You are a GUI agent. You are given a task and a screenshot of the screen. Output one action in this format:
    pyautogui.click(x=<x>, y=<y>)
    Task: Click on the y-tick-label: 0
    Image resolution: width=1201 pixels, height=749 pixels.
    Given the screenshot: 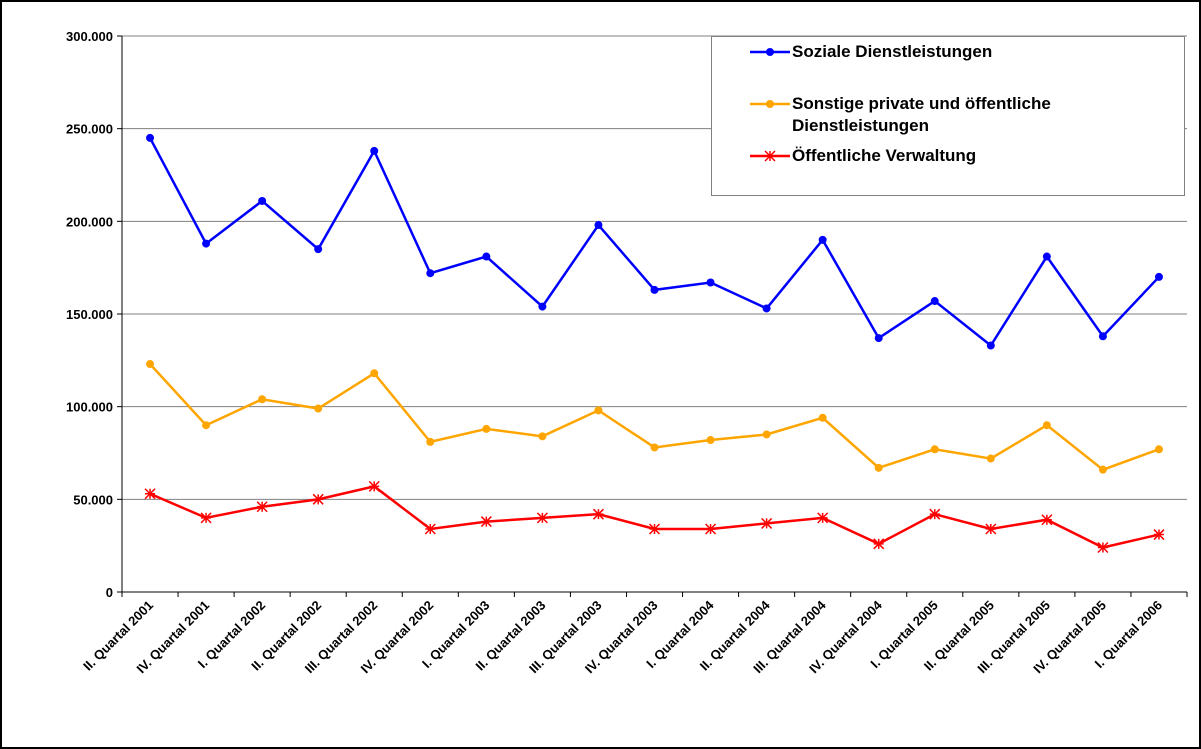 What is the action you would take?
    pyautogui.click(x=109, y=592)
    